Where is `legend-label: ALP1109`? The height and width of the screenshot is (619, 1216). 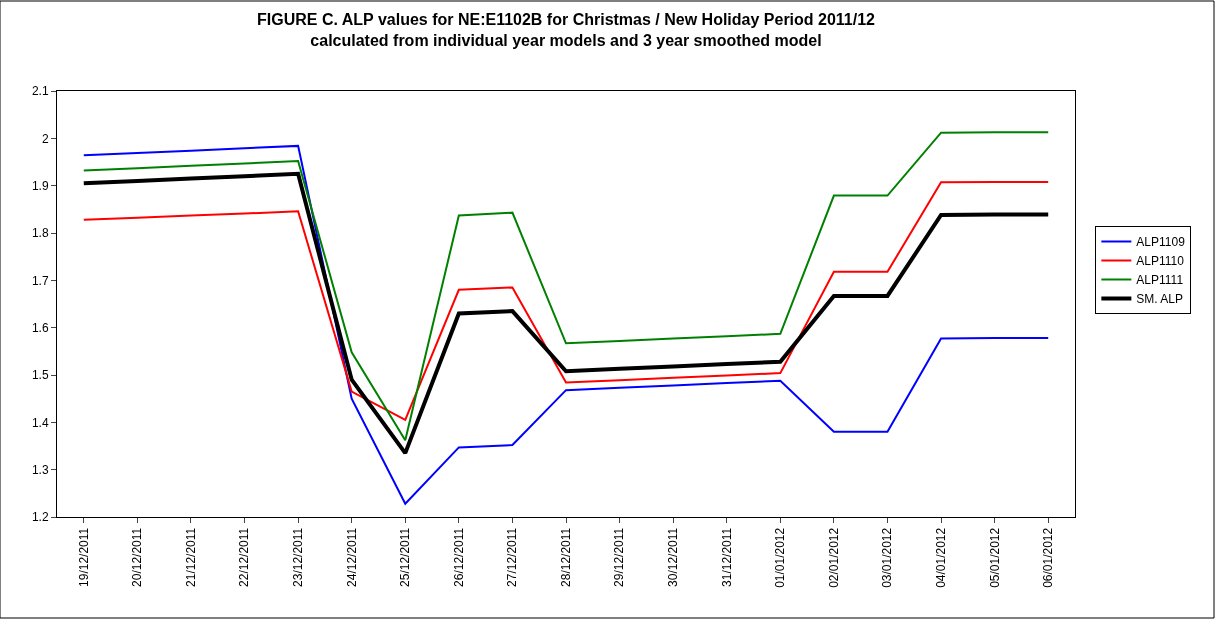 legend-label: ALP1109 is located at coordinates (1161, 242).